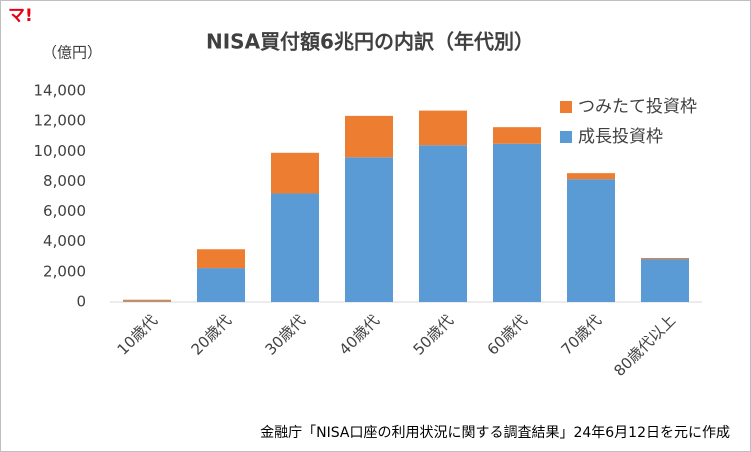 This screenshot has height=452, width=751. Describe the element at coordinates (20, 16) in the screenshot. I see `logo: マ!` at that location.